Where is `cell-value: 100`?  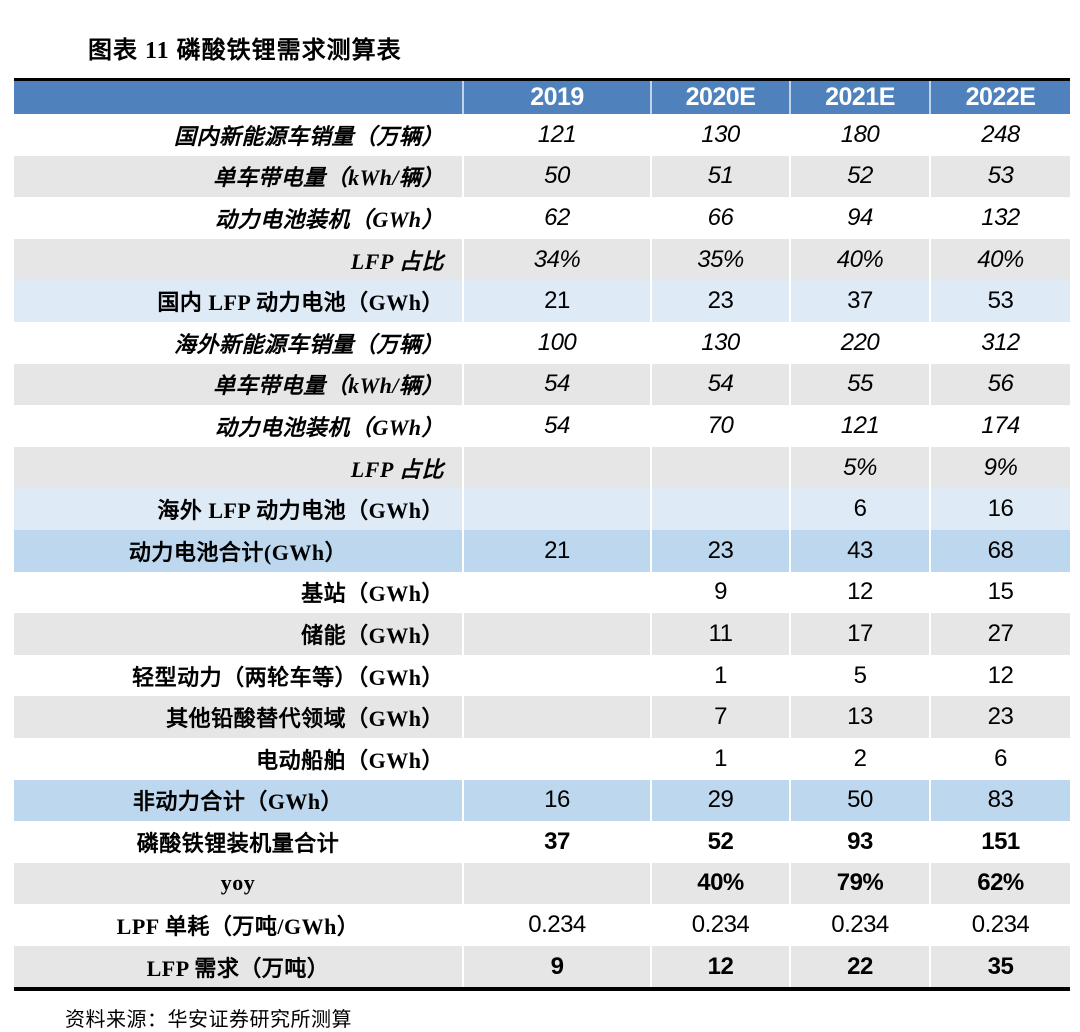 cell-value: 100 is located at coordinates (556, 342).